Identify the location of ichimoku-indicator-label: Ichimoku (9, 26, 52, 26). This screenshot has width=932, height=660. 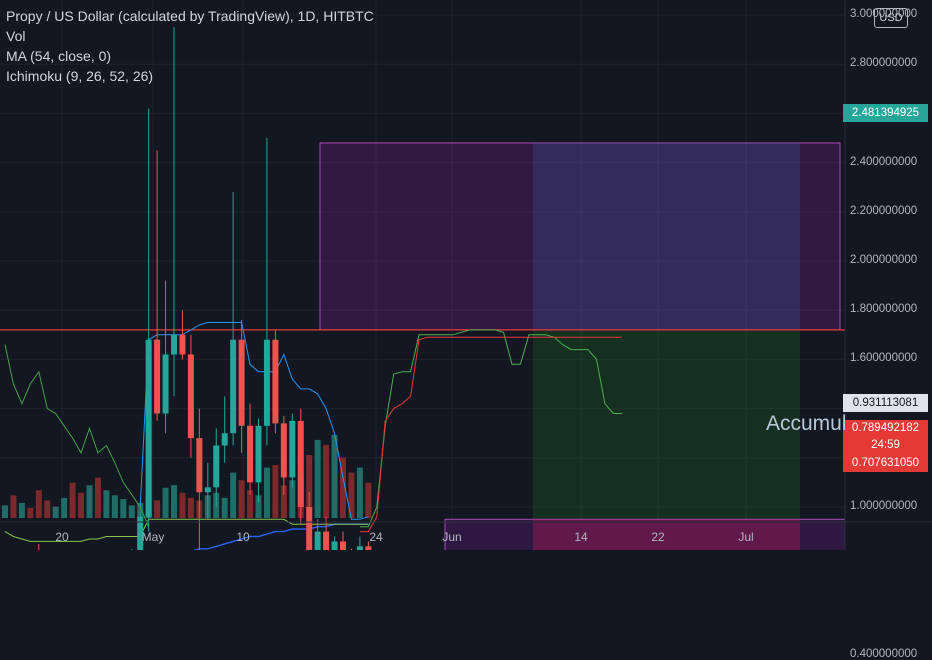
(80, 76).